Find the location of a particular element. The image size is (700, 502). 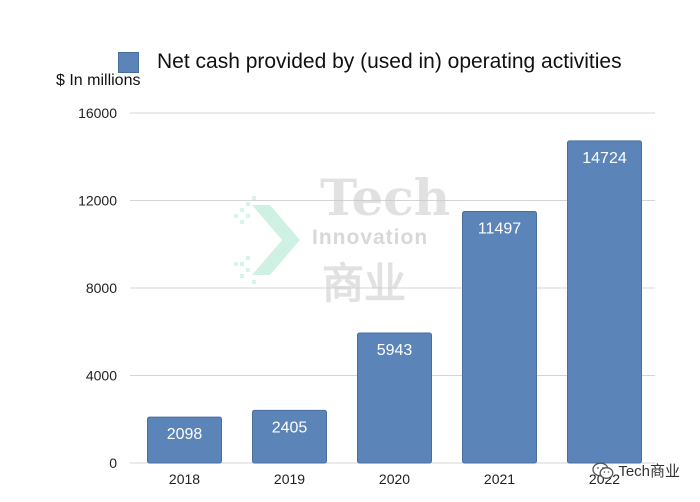

x-tick-label: 2019 is located at coordinates (289, 479).